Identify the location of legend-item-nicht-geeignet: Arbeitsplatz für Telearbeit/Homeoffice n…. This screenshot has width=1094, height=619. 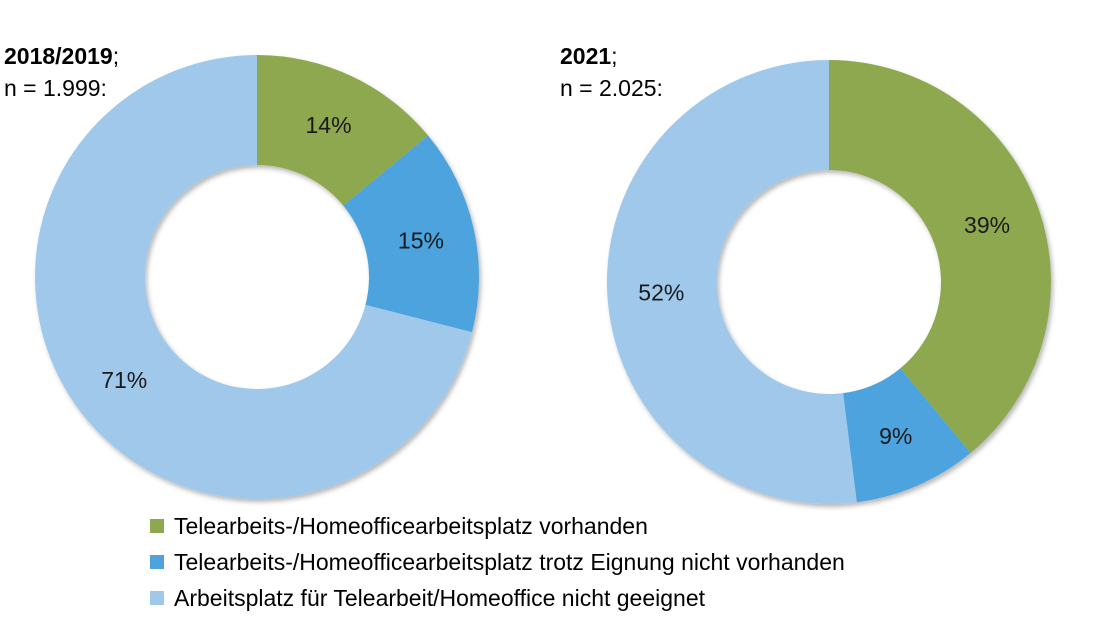
(497, 598).